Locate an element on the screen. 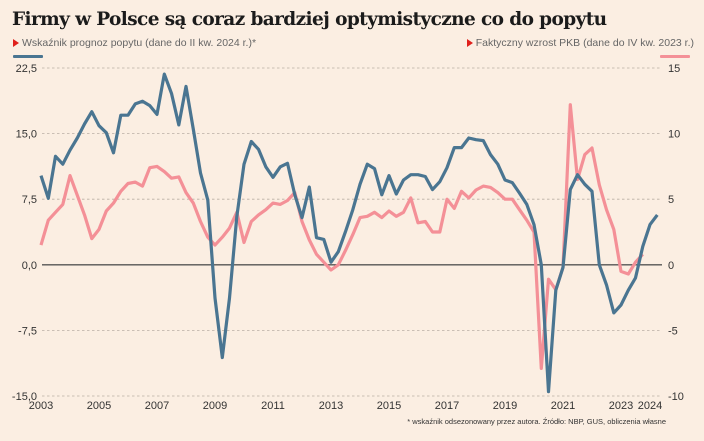  y-tick-label-left: -15,0 is located at coordinates (24, 397).